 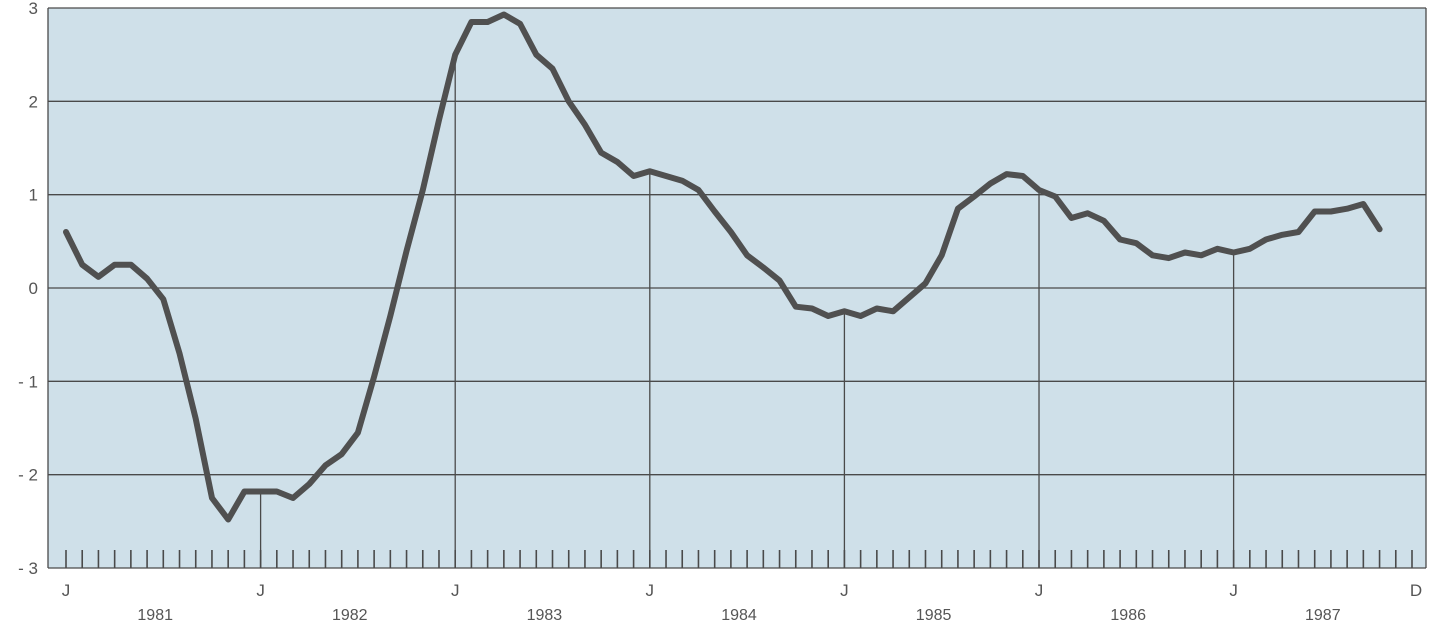 I want to click on x-year-label: 1986, so click(x=1128, y=615).